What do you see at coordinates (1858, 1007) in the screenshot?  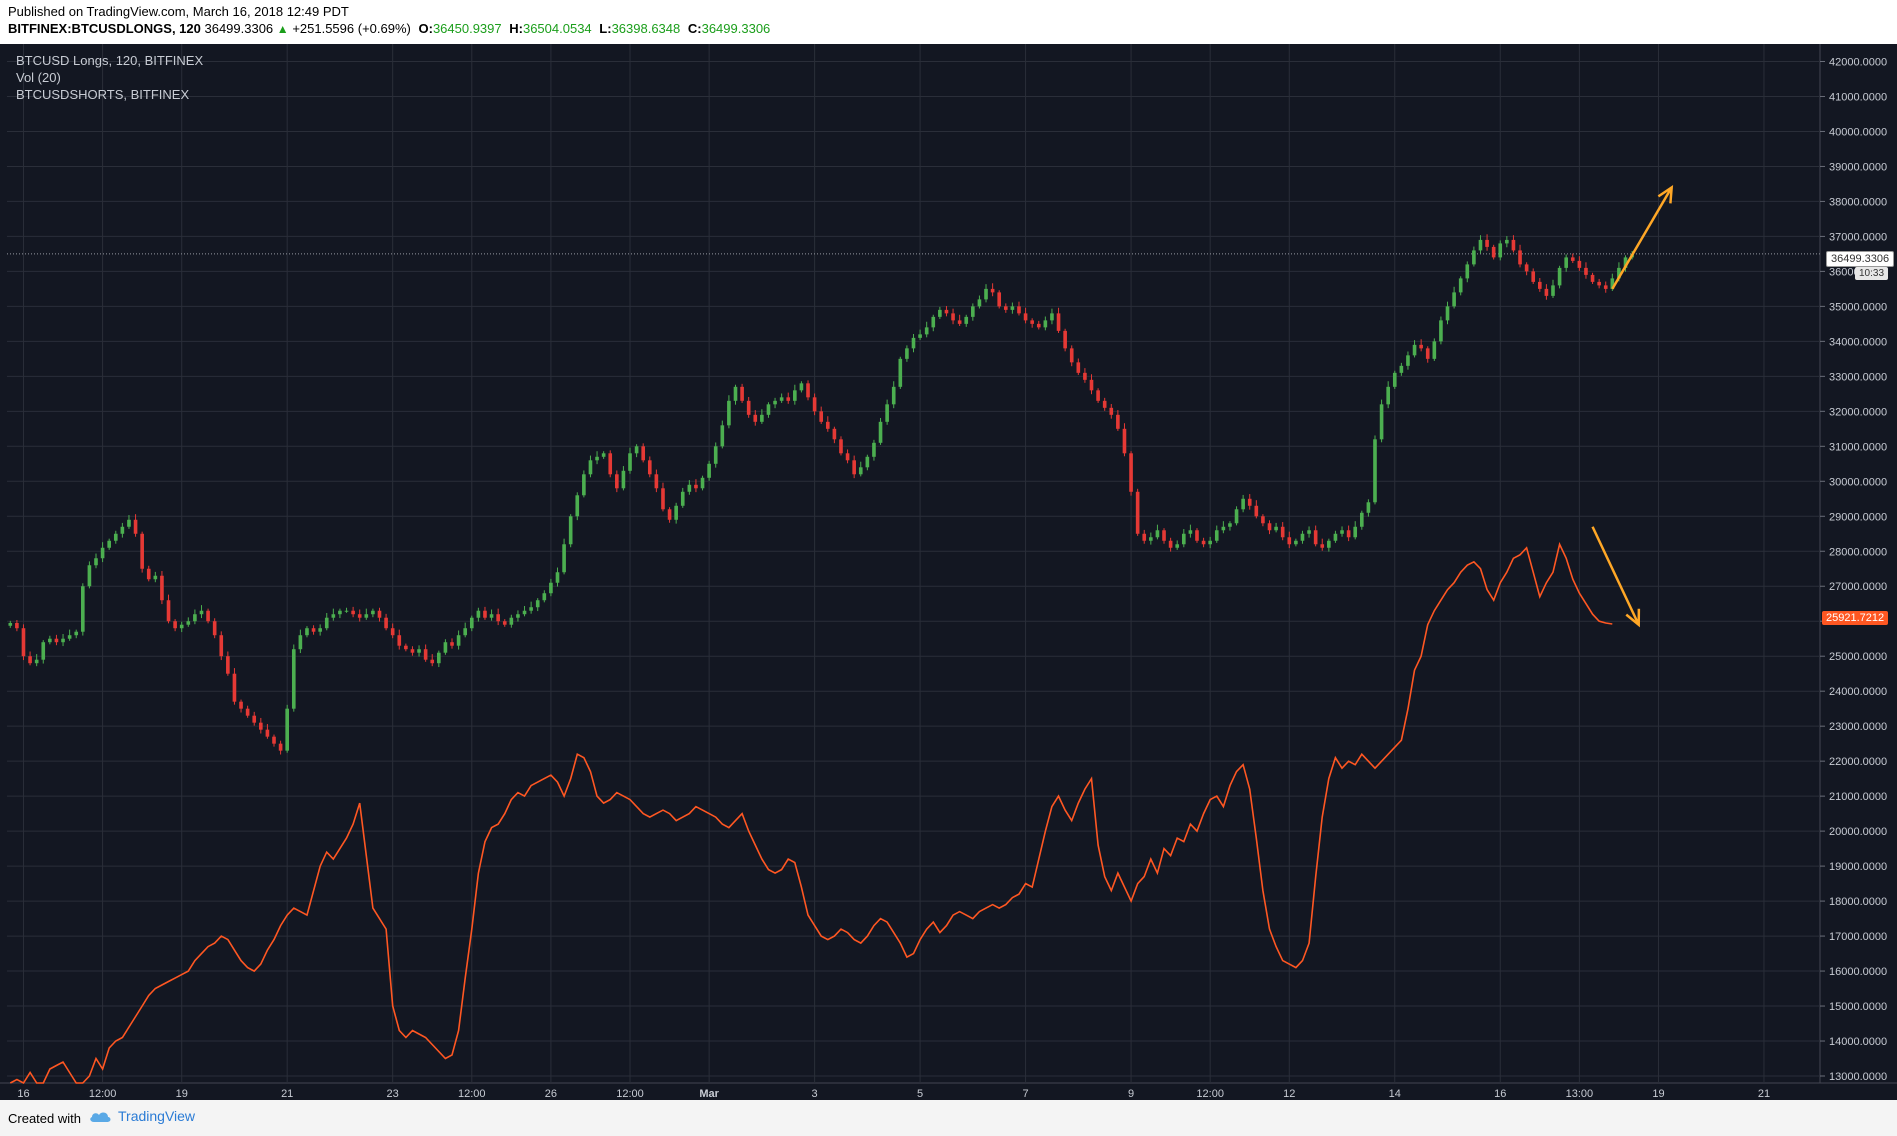 I see `price-tick-label: 15000.0000` at bounding box center [1858, 1007].